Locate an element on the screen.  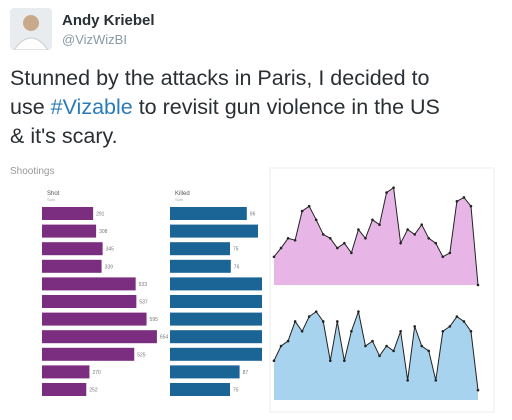
bar-label: 345 is located at coordinates (110, 250).